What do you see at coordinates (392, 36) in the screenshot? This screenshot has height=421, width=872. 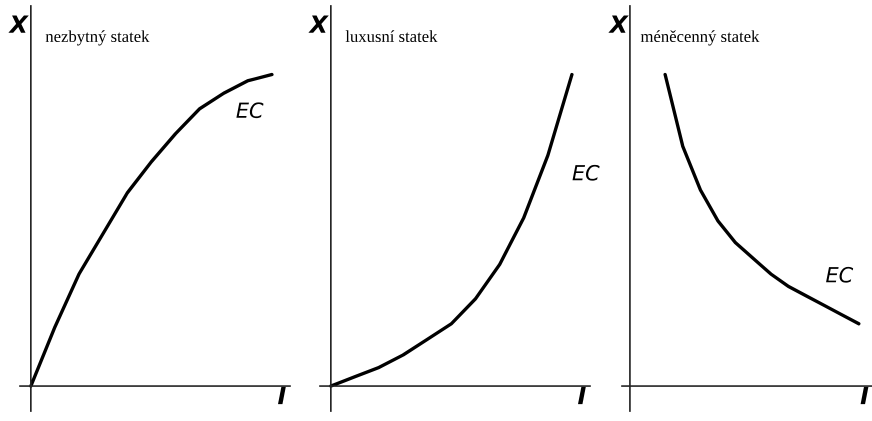 I see `chart-title: luxusní statek` at bounding box center [392, 36].